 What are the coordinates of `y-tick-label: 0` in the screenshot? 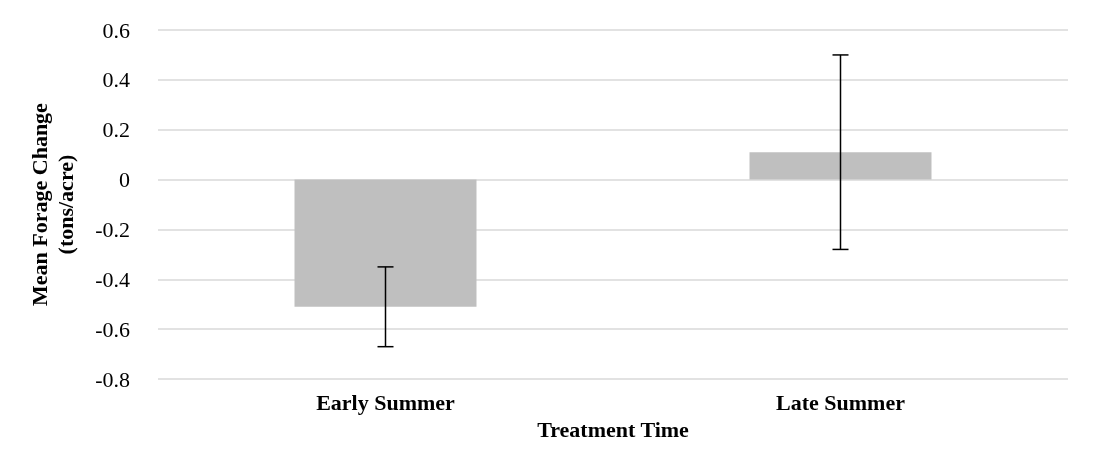 It's located at (124, 180).